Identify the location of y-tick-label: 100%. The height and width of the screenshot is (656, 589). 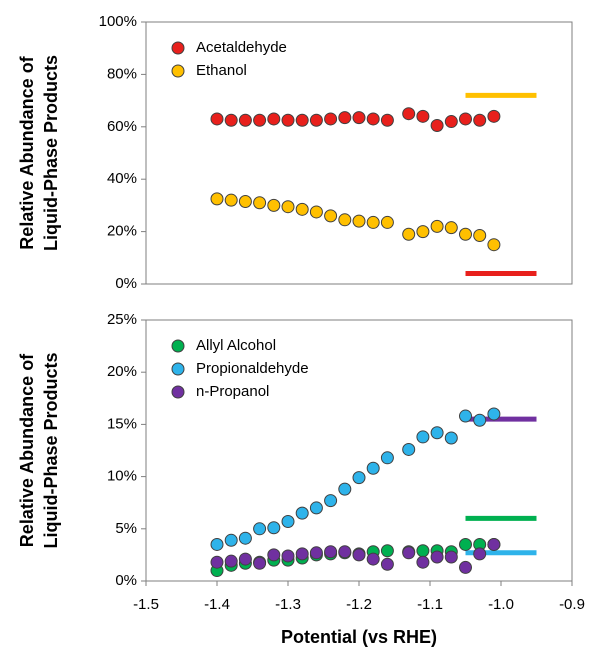
(118, 21).